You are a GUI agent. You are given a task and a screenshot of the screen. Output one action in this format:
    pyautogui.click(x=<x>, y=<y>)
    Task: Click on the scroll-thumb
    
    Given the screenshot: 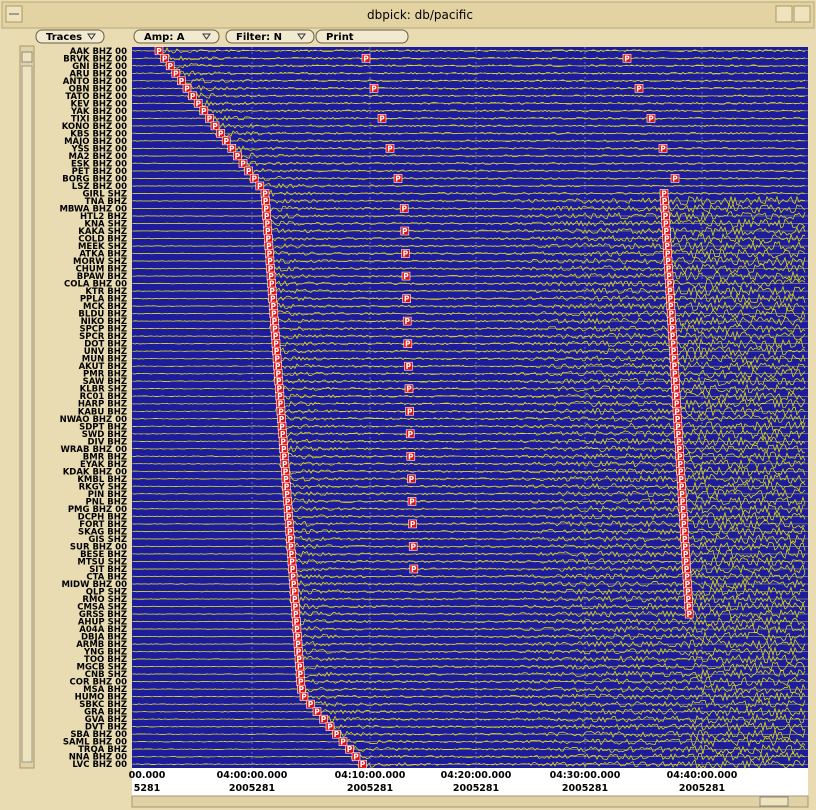 What is the action you would take?
    pyautogui.click(x=27, y=414)
    